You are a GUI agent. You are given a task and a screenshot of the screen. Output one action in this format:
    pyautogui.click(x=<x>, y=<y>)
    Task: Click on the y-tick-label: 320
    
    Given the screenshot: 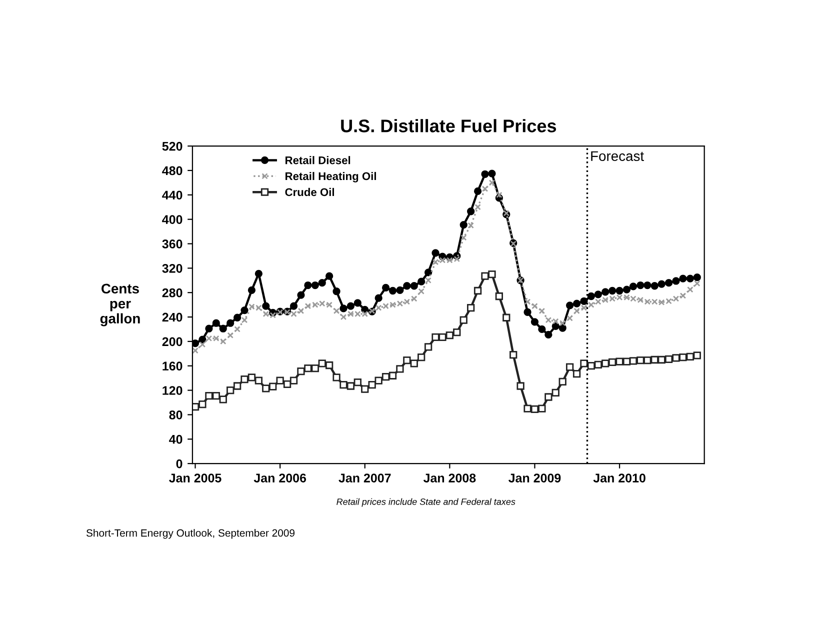 What is the action you would take?
    pyautogui.click(x=172, y=268)
    